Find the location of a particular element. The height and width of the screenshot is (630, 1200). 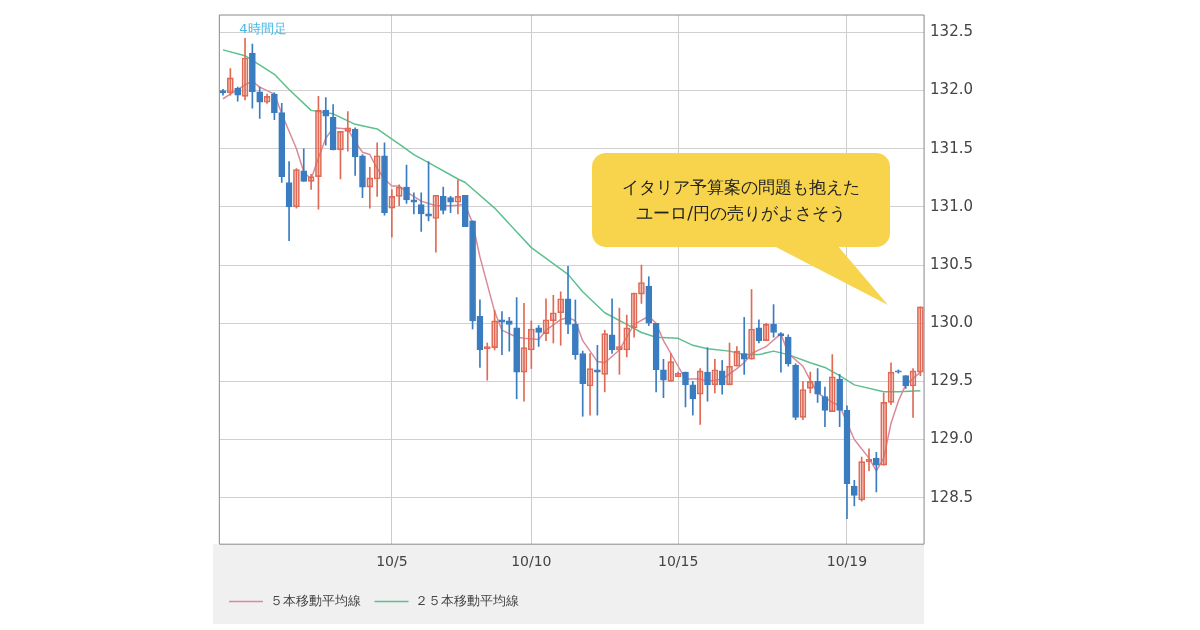

legend-label: ５本移動平均線 is located at coordinates (315, 600).